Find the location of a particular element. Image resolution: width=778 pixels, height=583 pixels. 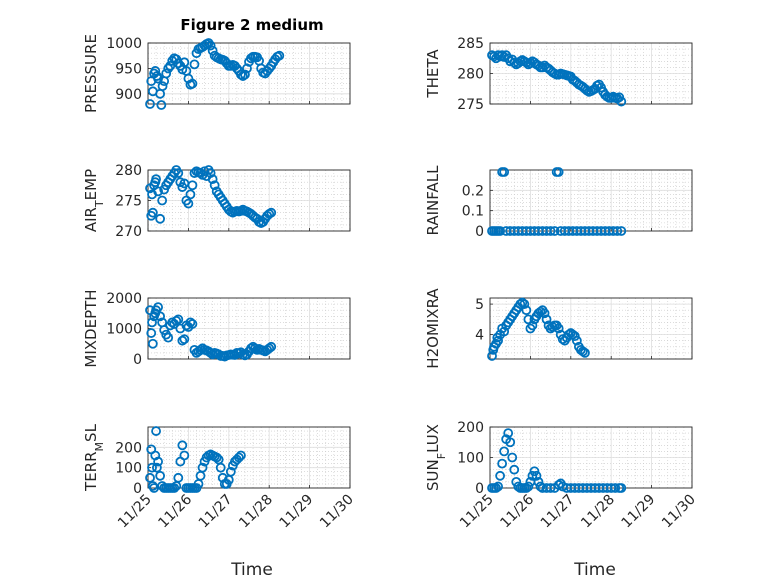

y-axis-label: THETA is located at coordinates (433, 74).